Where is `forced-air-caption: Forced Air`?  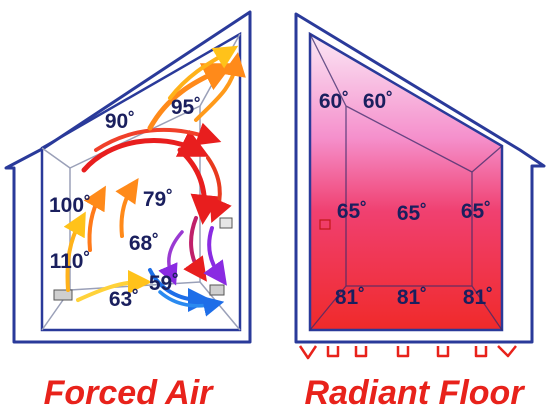 forced-air-caption: Forced Air is located at coordinates (129, 393).